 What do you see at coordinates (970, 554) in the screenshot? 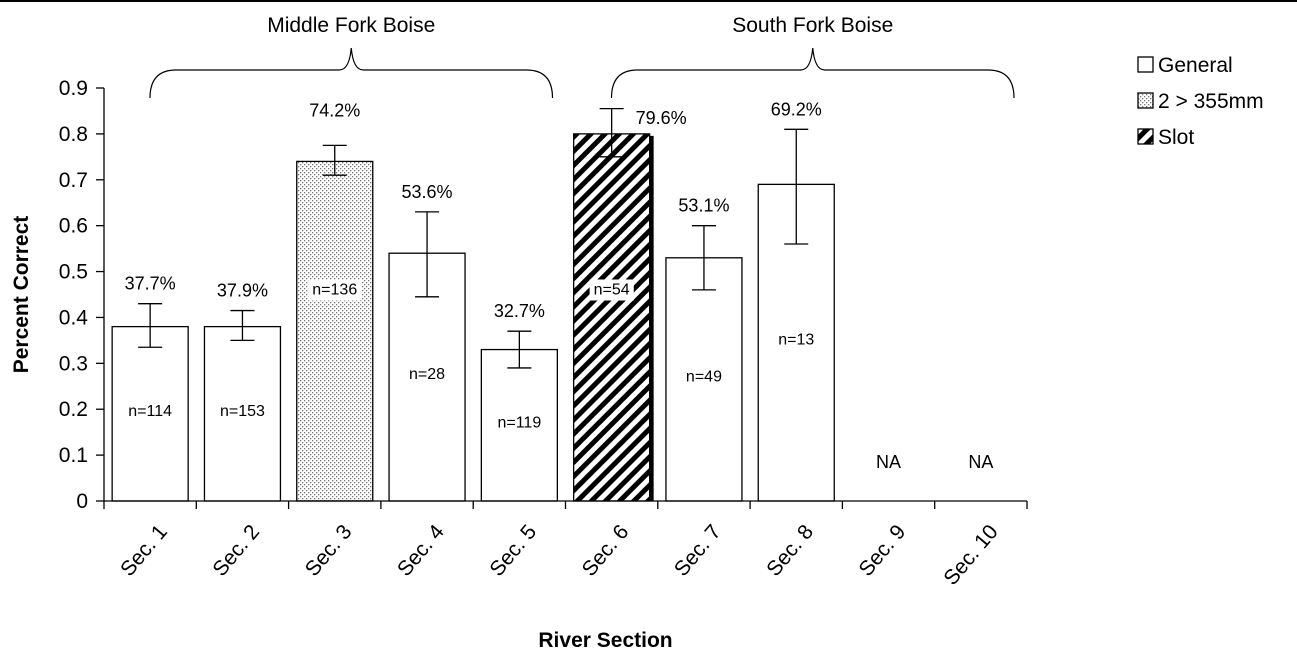
I see `x-tick-label: Sec. 10` at bounding box center [970, 554].